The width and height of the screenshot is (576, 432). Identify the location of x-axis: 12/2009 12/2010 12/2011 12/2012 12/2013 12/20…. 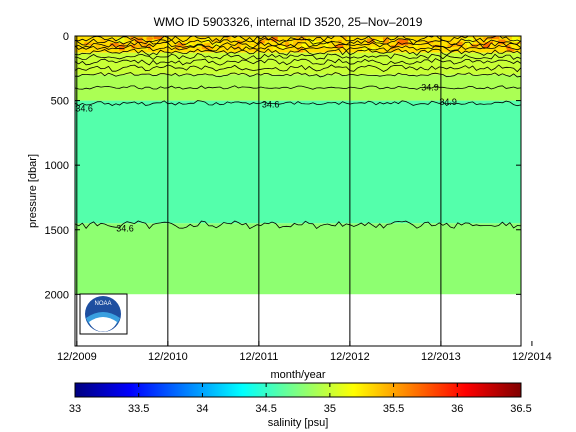
(304, 352).